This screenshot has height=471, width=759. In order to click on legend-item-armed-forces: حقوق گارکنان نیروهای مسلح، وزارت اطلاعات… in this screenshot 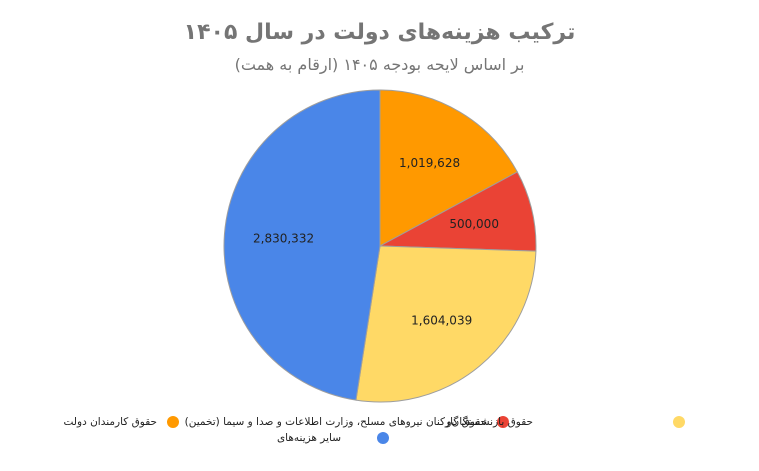, I will do `click(347, 422)`.